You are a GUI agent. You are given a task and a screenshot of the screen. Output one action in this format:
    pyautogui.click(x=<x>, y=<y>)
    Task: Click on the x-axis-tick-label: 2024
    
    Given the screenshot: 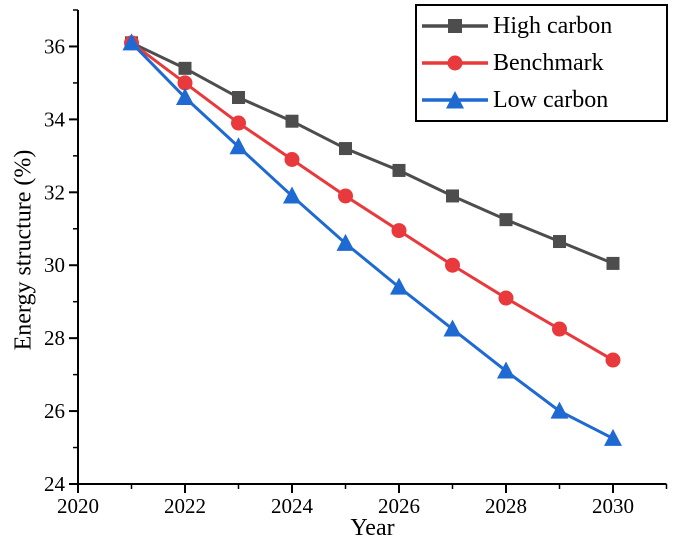 What is the action you would take?
    pyautogui.click(x=292, y=506)
    